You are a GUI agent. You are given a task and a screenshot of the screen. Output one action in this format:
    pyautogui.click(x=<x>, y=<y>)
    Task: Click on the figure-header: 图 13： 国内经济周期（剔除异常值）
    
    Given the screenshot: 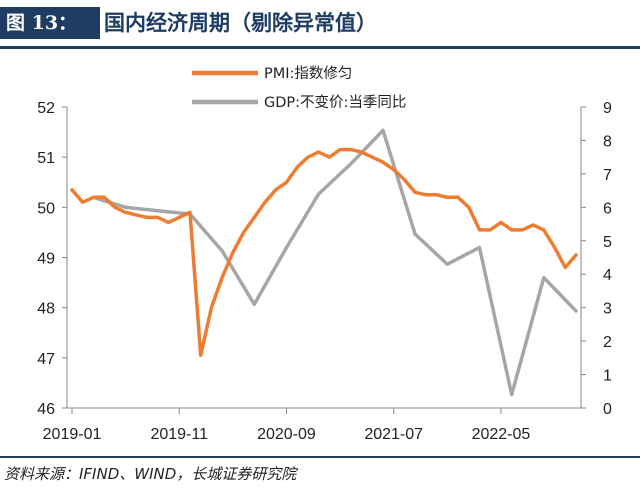 What is the action you would take?
    pyautogui.click(x=320, y=23)
    